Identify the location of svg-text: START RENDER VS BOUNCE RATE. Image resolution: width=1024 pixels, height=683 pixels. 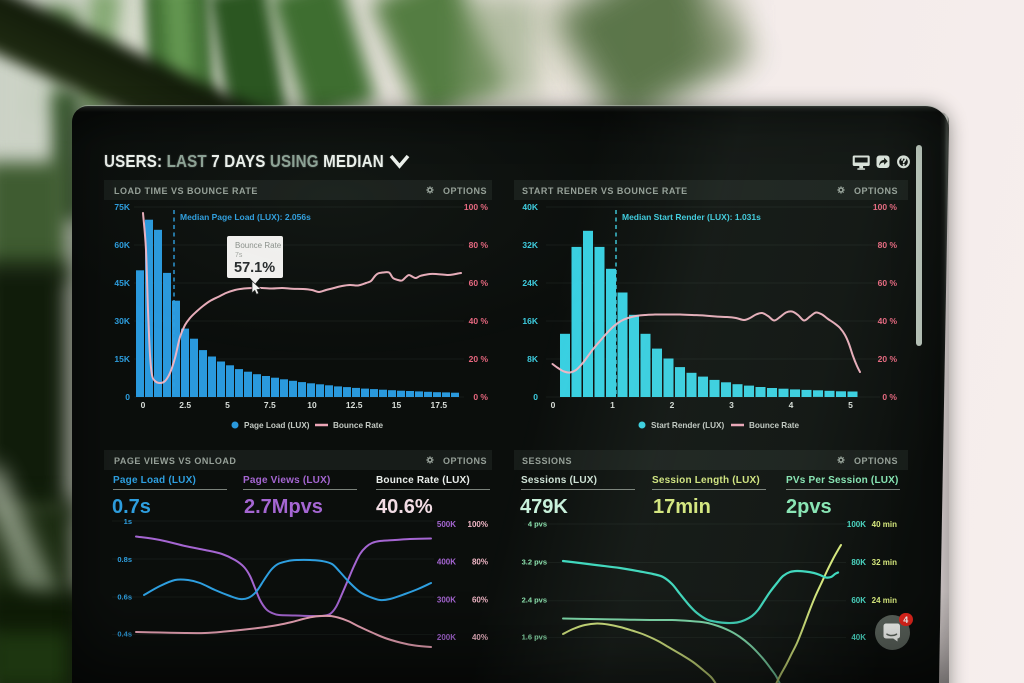
(605, 191).